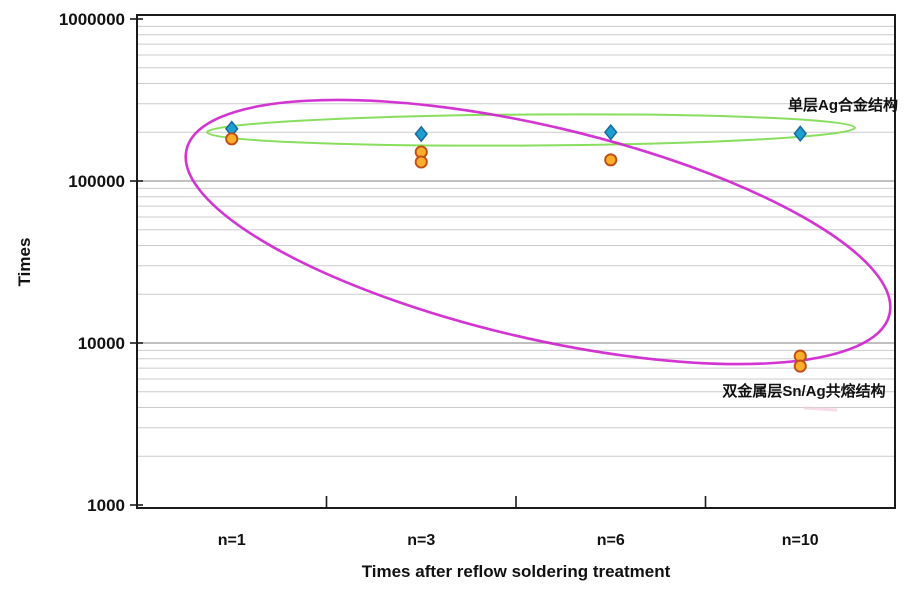 This screenshot has width=918, height=598. I want to click on y-tick-label: 10000, so click(101, 343).